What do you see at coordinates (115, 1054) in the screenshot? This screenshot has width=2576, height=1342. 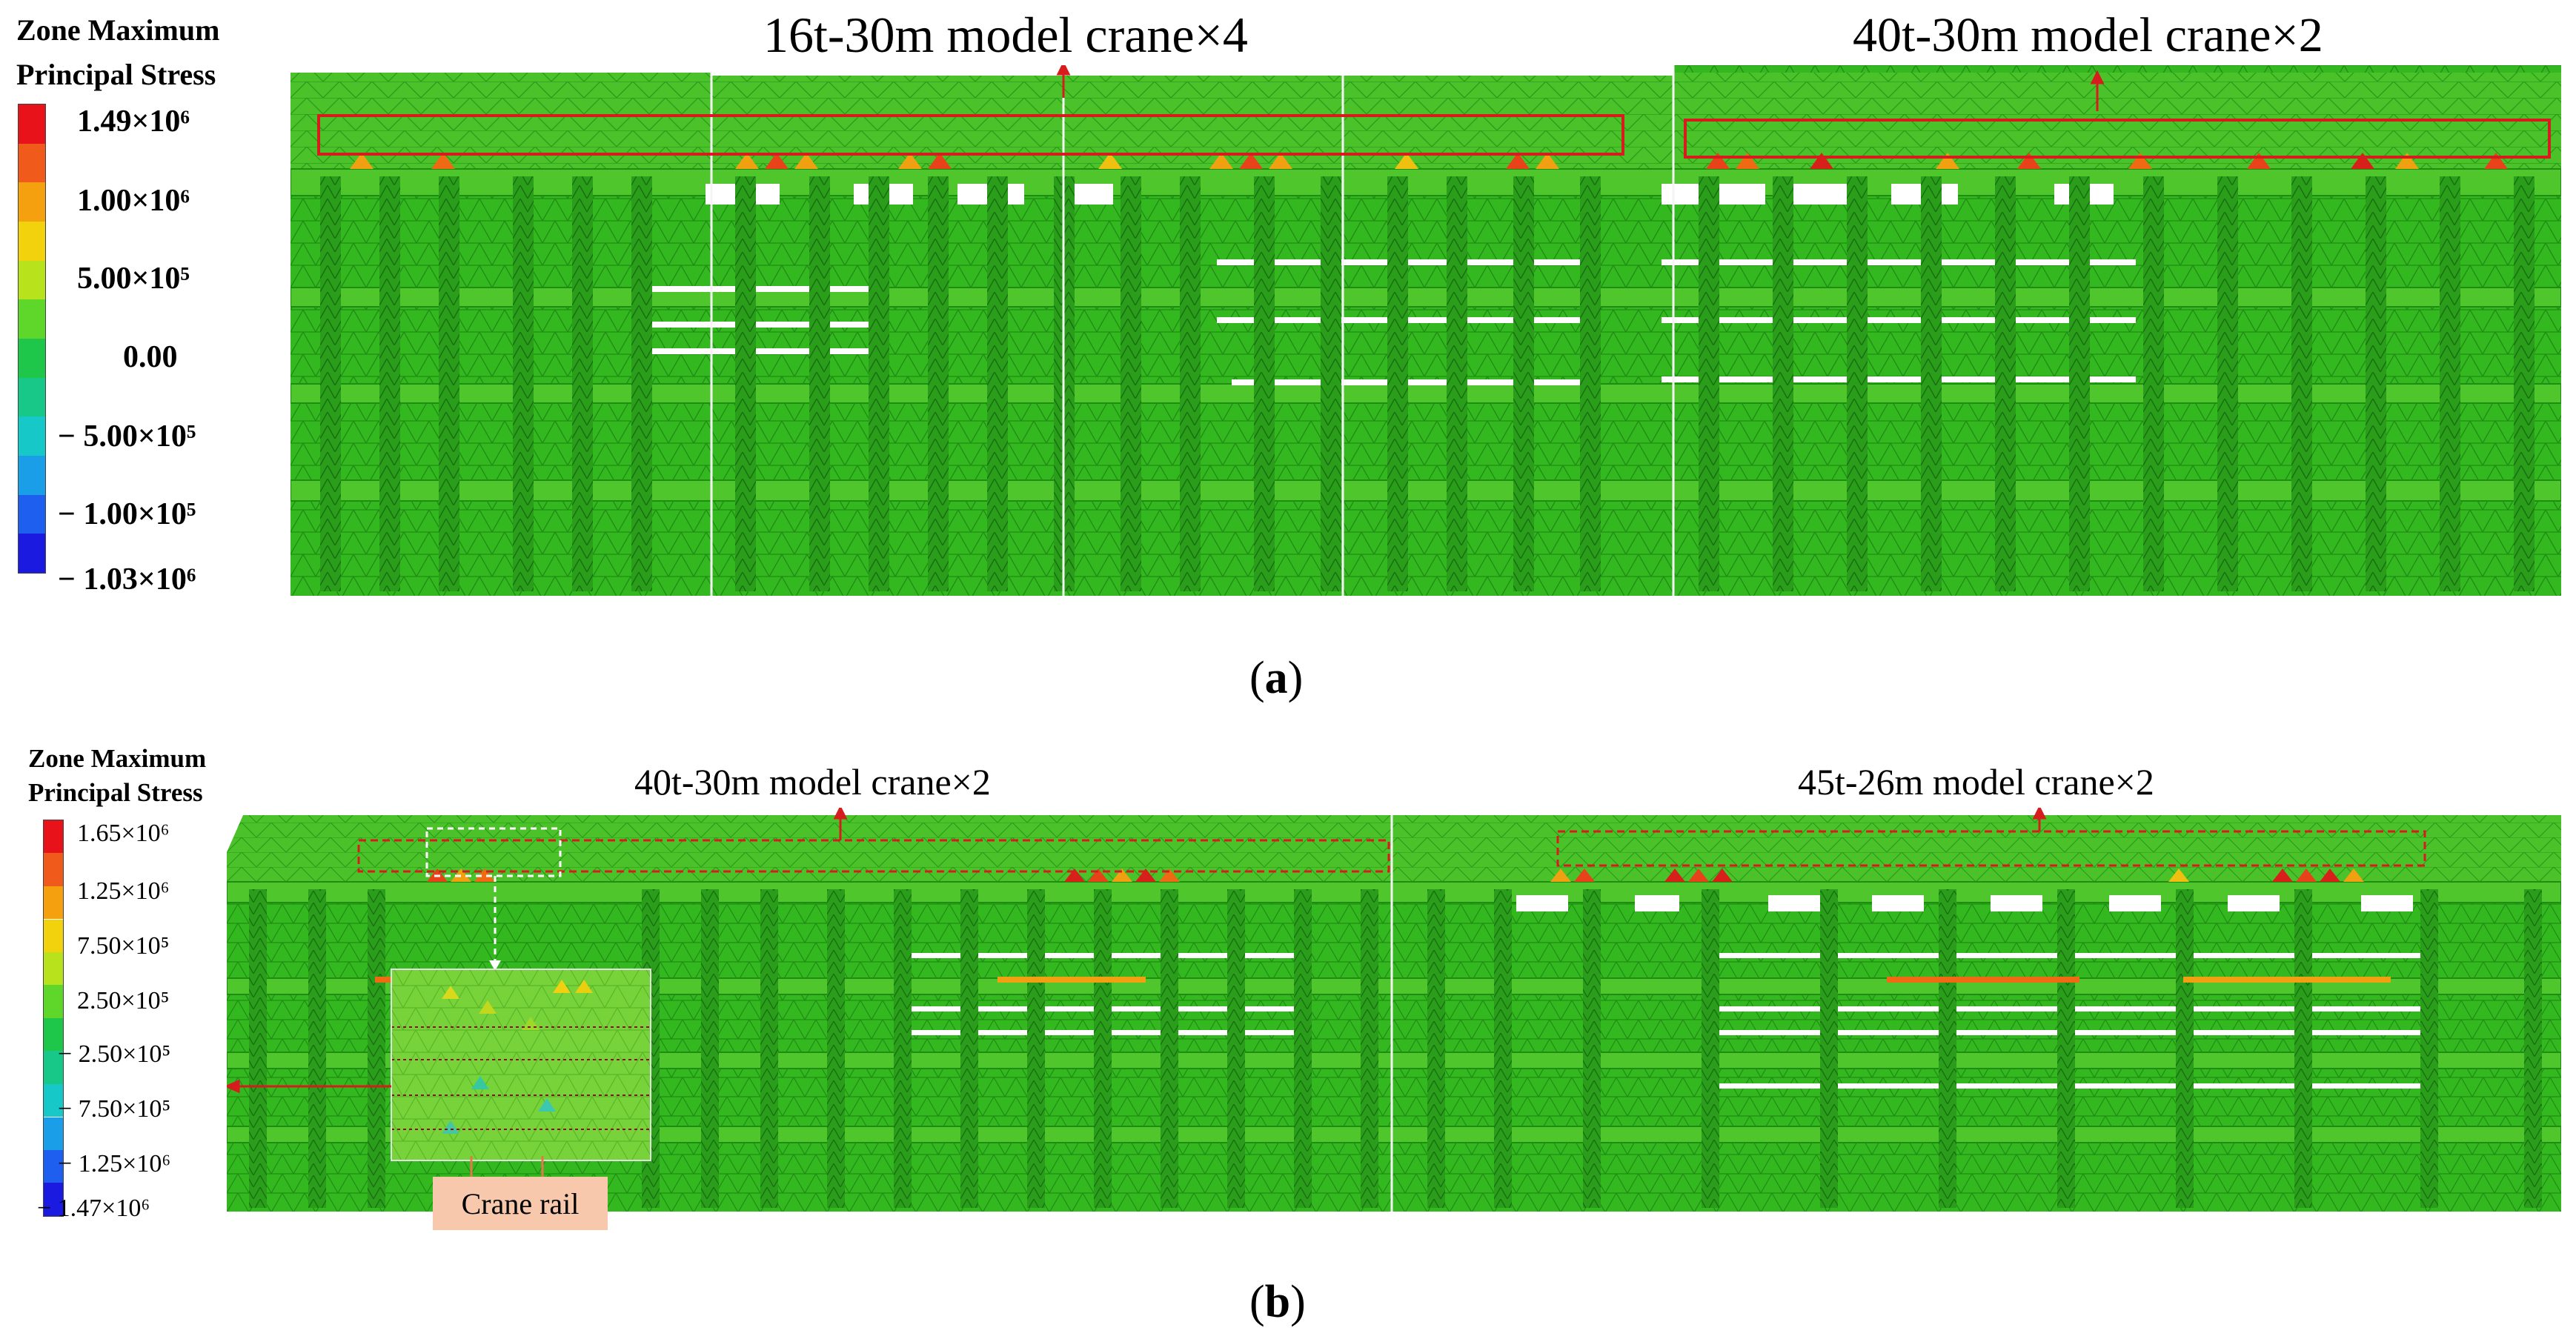 I see `tick-b-4: − 2.50×10⁵` at bounding box center [115, 1054].